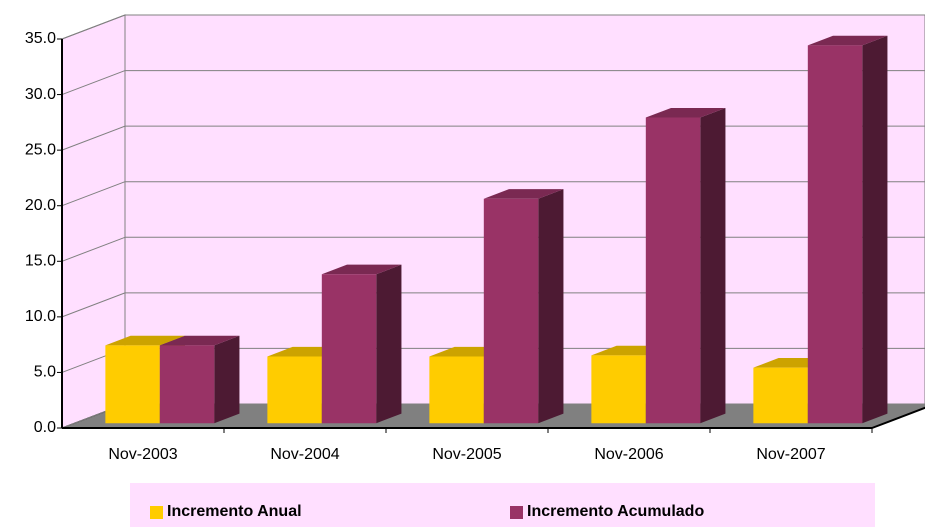 The height and width of the screenshot is (529, 925). Describe the element at coordinates (790, 454) in the screenshot. I see `x-tick-label: Nov-2007` at that location.